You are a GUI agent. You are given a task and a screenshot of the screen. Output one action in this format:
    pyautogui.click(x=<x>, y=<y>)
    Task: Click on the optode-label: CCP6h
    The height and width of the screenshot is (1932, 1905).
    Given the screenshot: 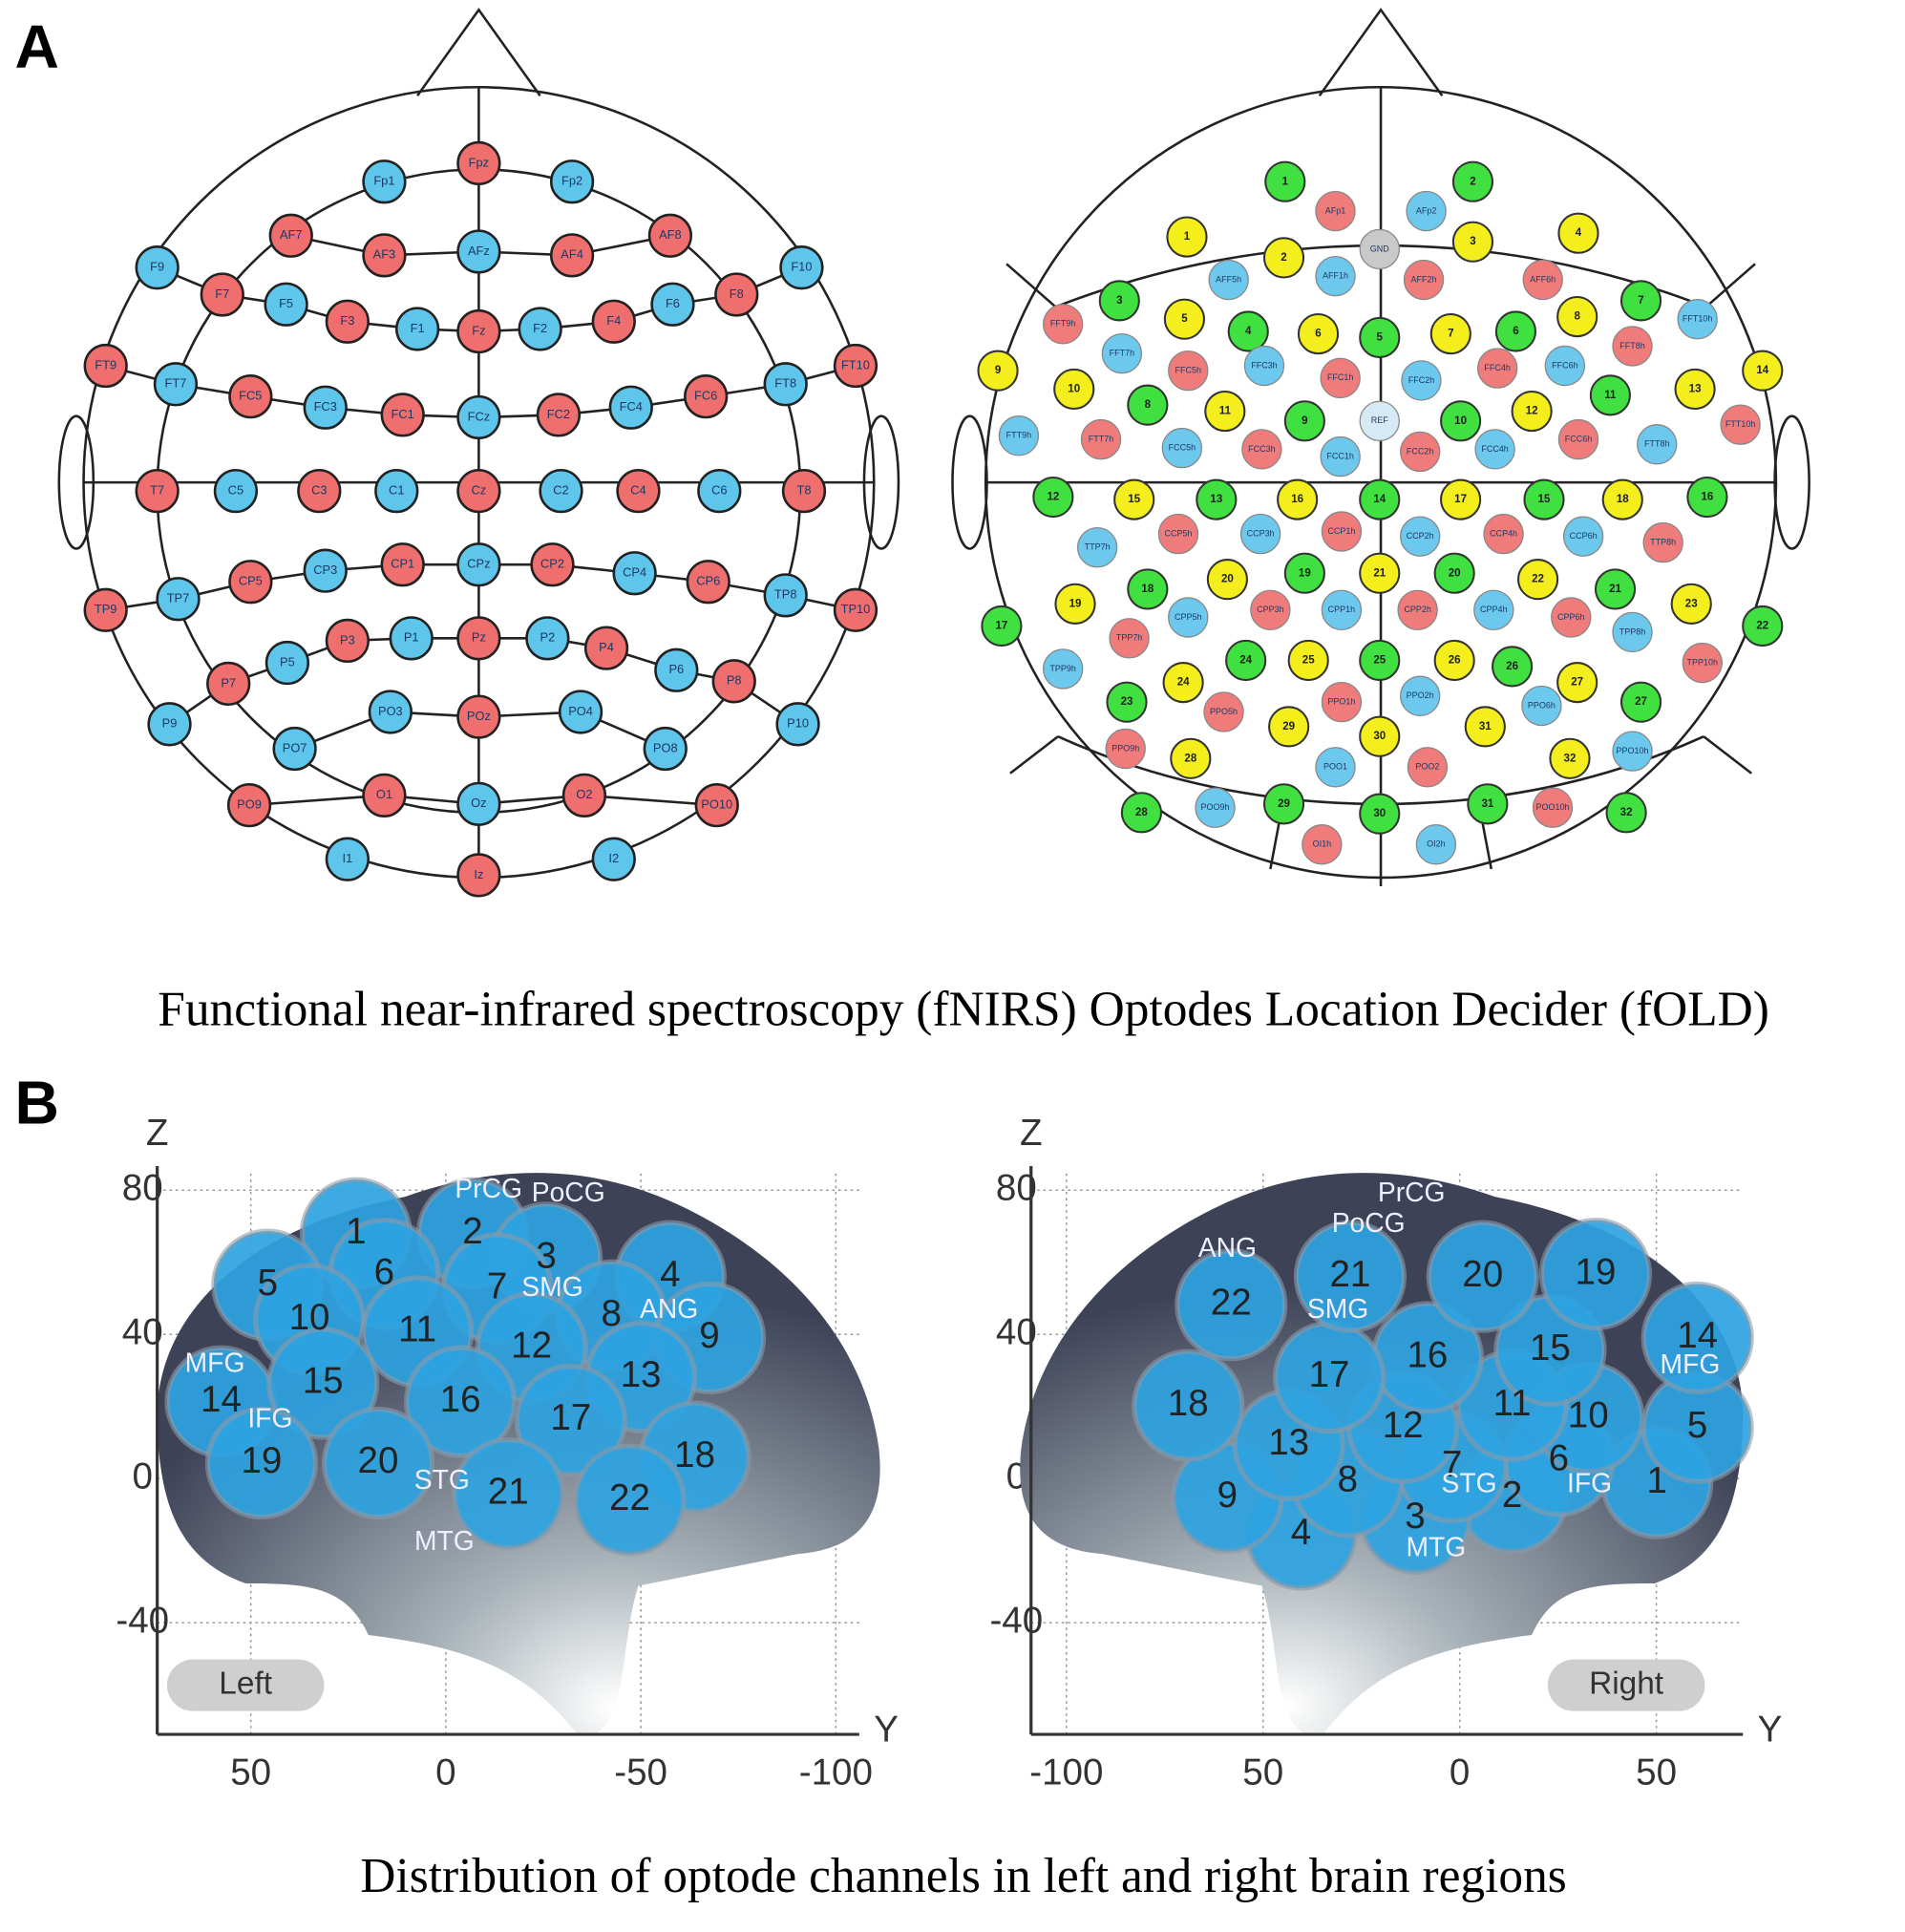 What is the action you would take?
    pyautogui.click(x=1584, y=536)
    